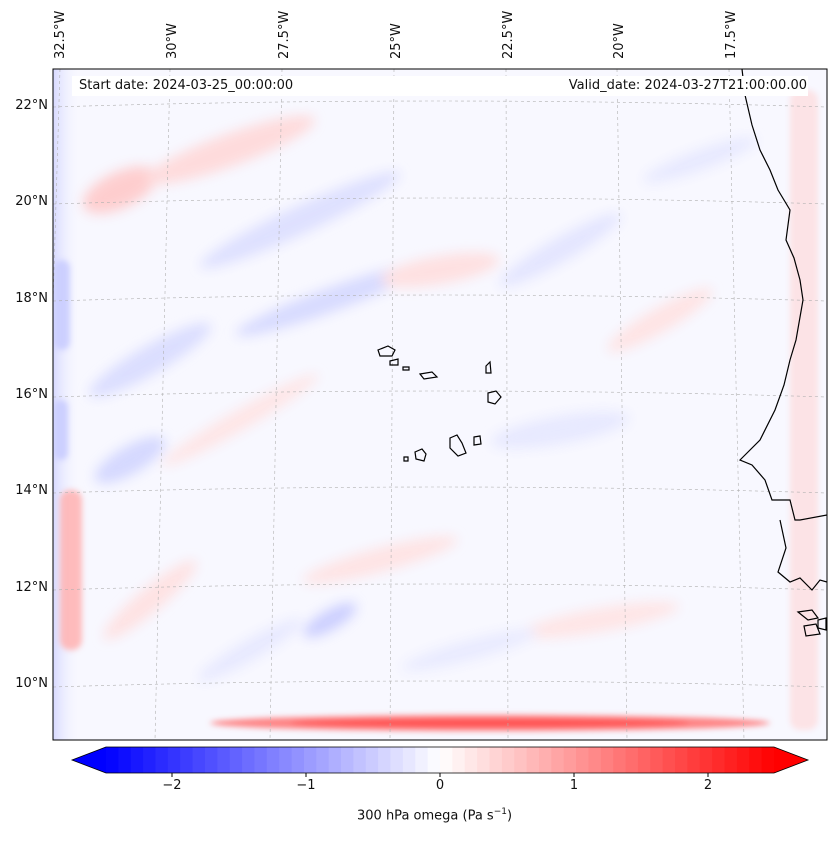  Describe the element at coordinates (425, 816) in the screenshot. I see `colorbar-label-text: 300 hPa omega (Pa s` at that location.